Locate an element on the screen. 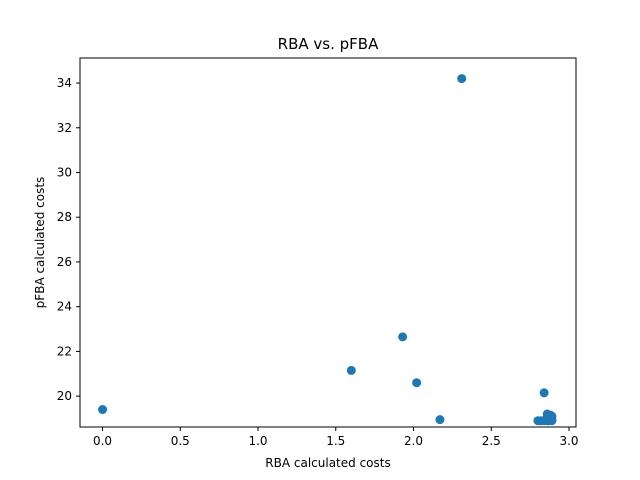 The width and height of the screenshot is (640, 480). x-tick-label: 0.0 is located at coordinates (102, 441).